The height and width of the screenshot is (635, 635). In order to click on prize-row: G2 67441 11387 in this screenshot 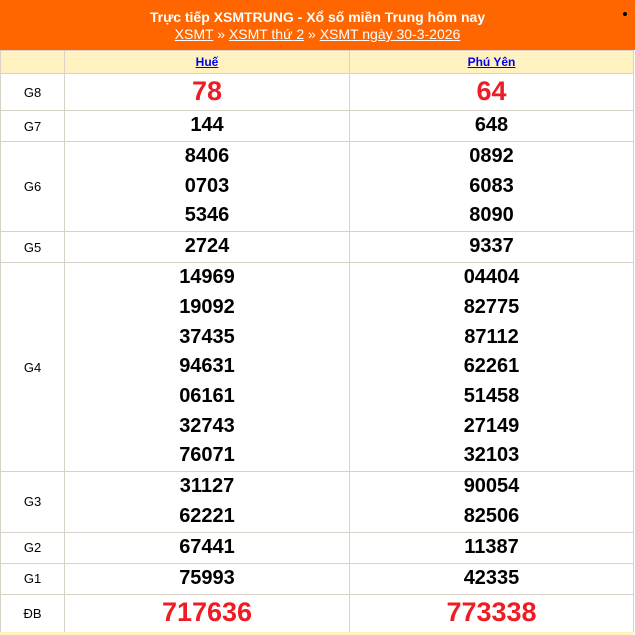, I will do `click(317, 547)`.